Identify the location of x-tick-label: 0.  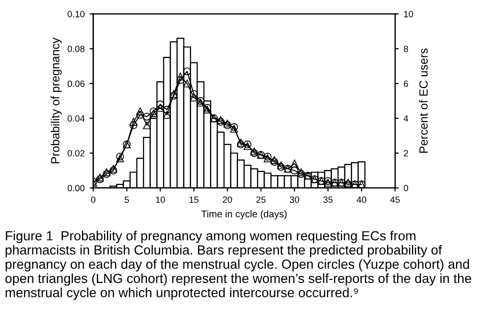
(93, 199).